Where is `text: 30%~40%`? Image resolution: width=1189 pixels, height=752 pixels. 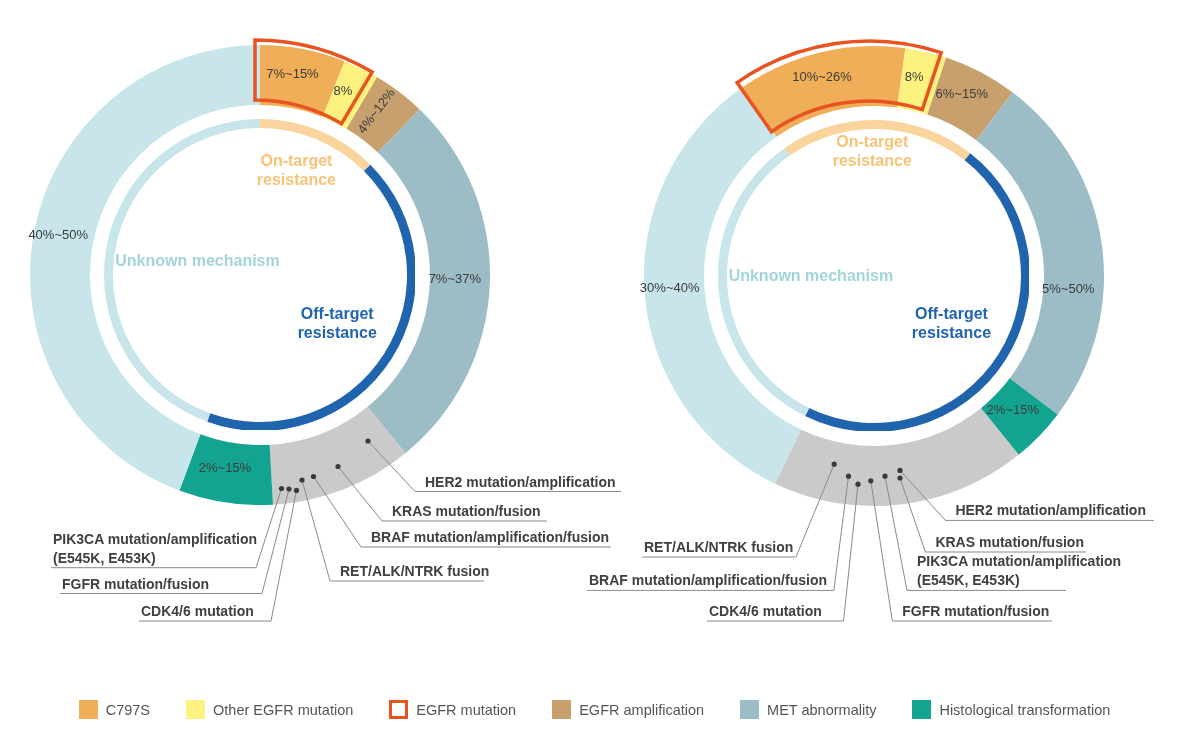 text: 30%~40% is located at coordinates (669, 288).